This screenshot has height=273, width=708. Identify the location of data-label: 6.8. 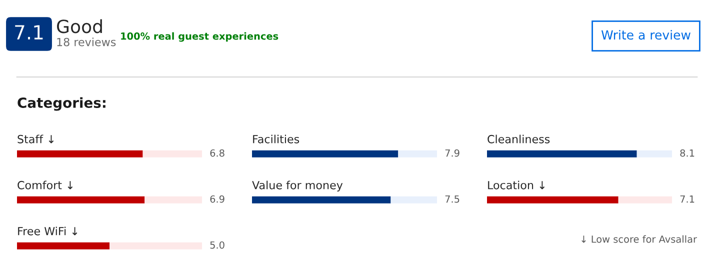
(217, 153).